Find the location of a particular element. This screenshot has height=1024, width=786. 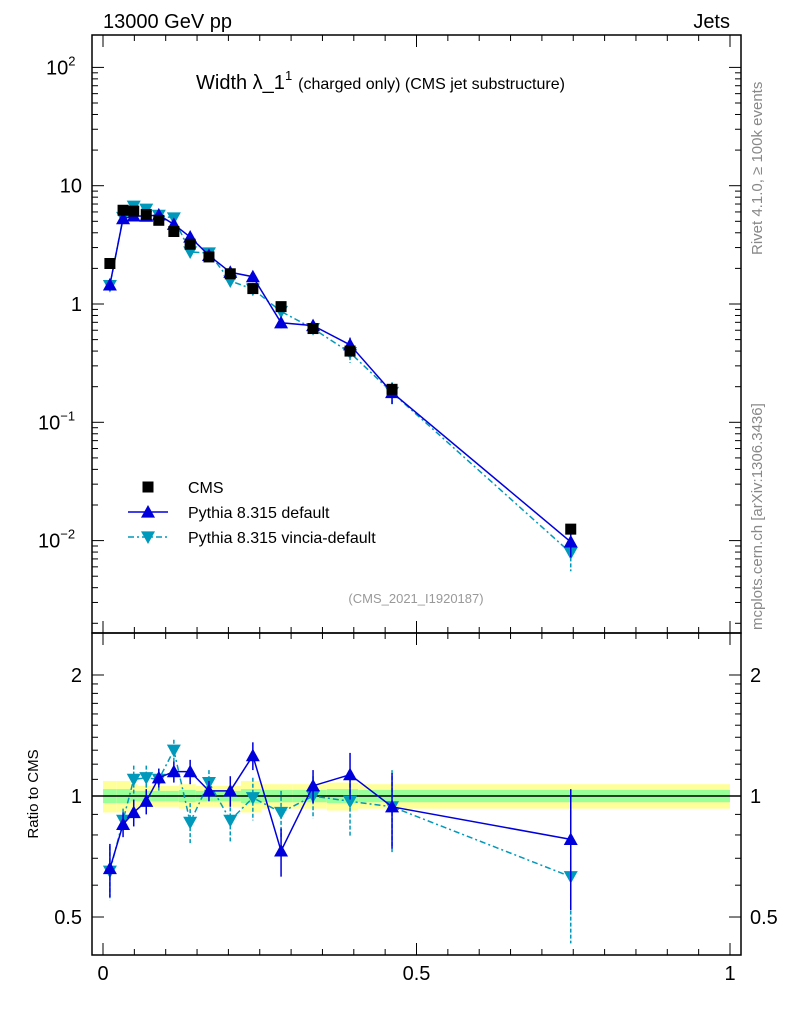

y-tick-label: 10⁻¹ is located at coordinates (56, 421).